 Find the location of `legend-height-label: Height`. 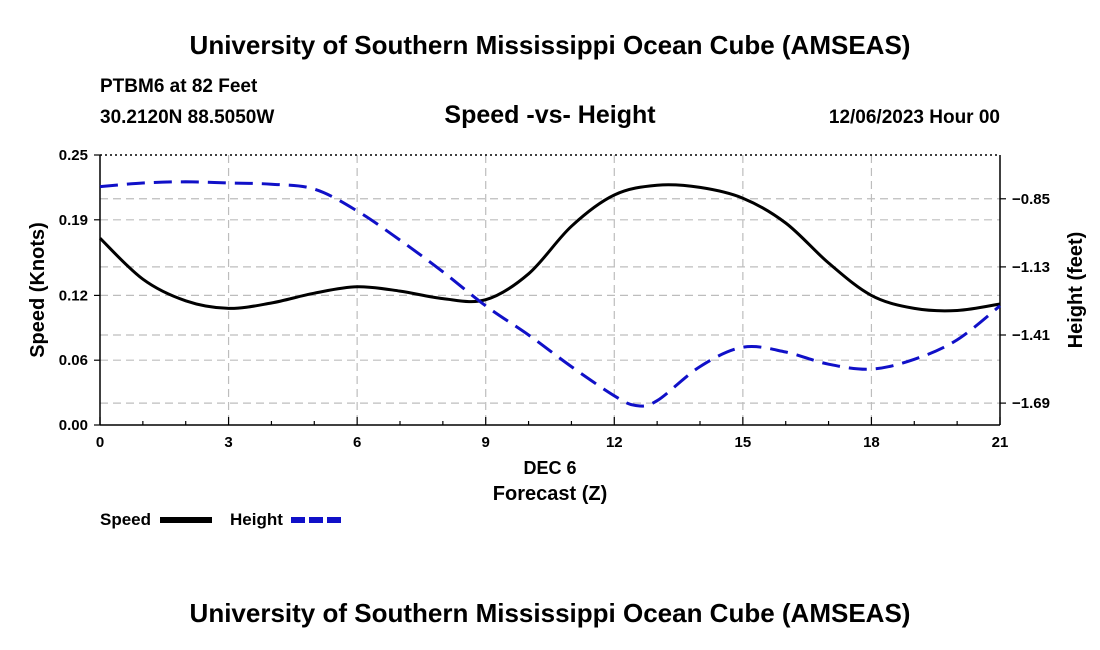

legend-height-label: Height is located at coordinates (256, 519).